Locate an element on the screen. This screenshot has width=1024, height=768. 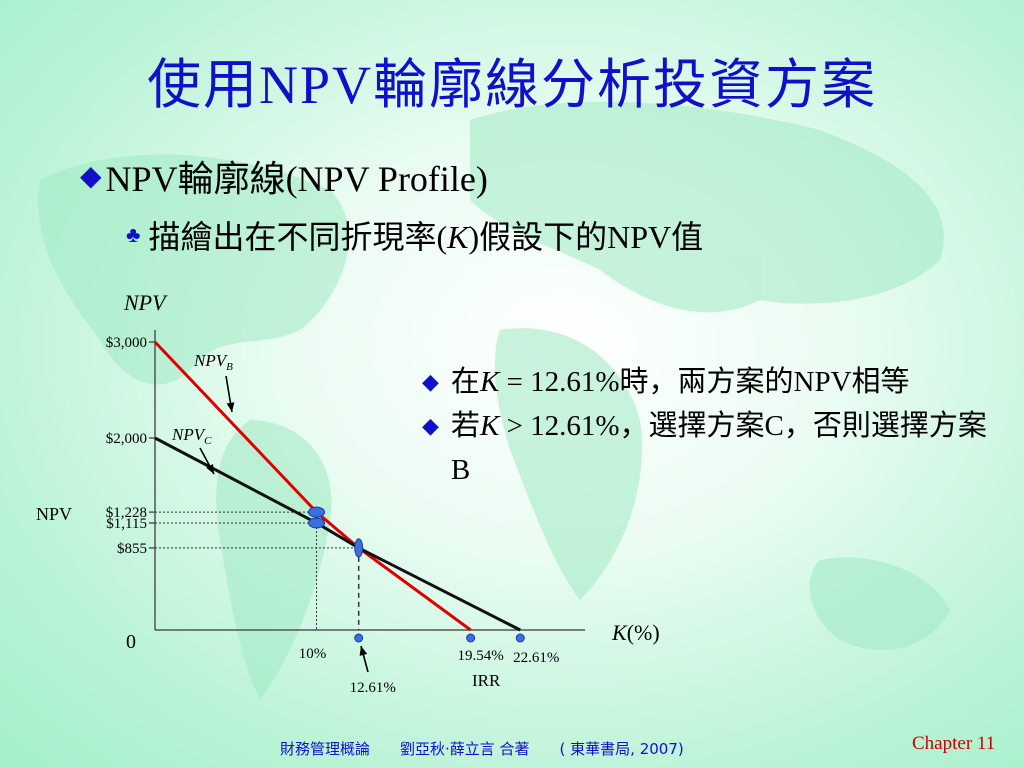
x-marker-label: 10% is located at coordinates (313, 654).